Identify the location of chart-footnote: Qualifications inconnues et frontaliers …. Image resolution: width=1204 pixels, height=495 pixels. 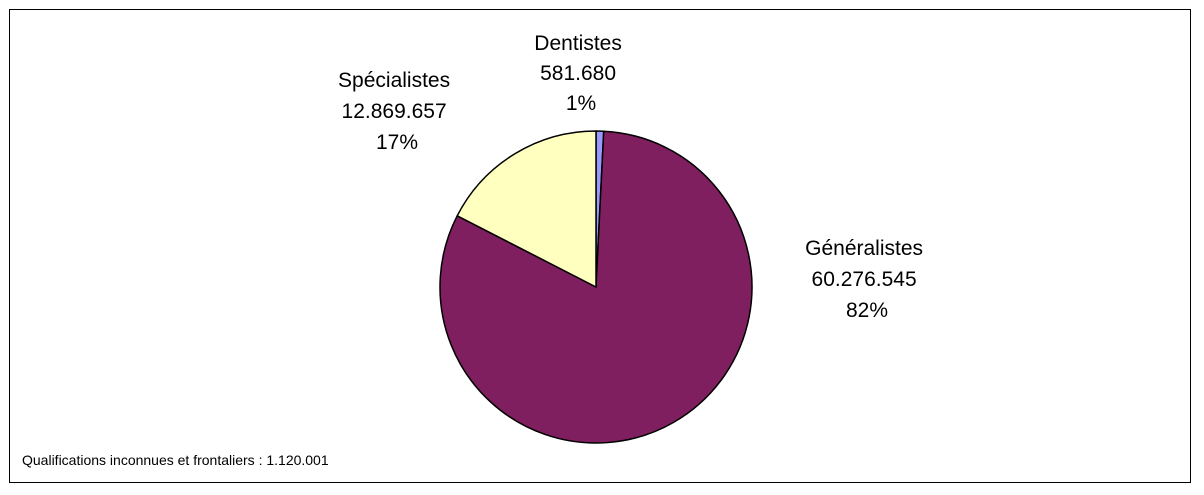
(175, 460).